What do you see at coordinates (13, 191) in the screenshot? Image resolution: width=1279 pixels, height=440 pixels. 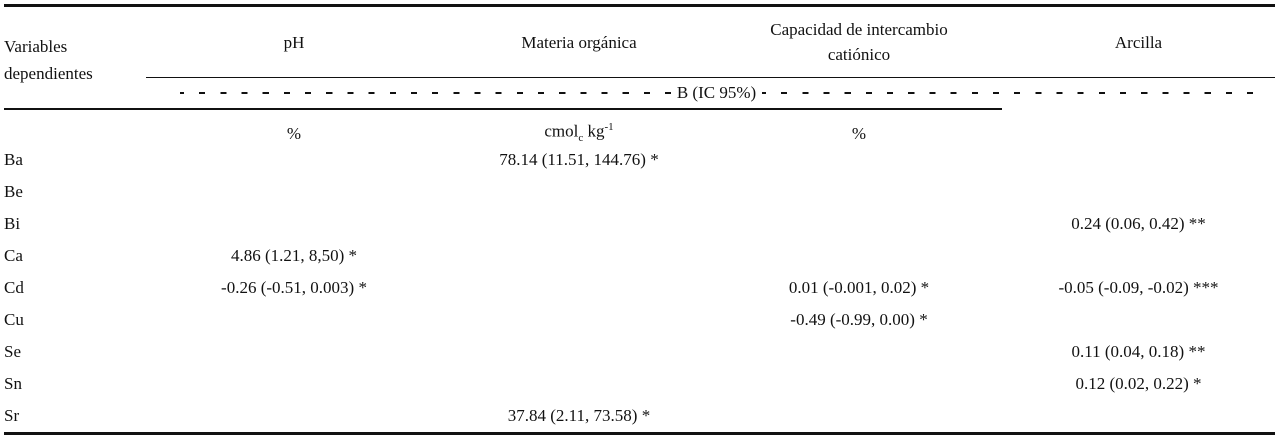 I see `row-label: Be` at bounding box center [13, 191].